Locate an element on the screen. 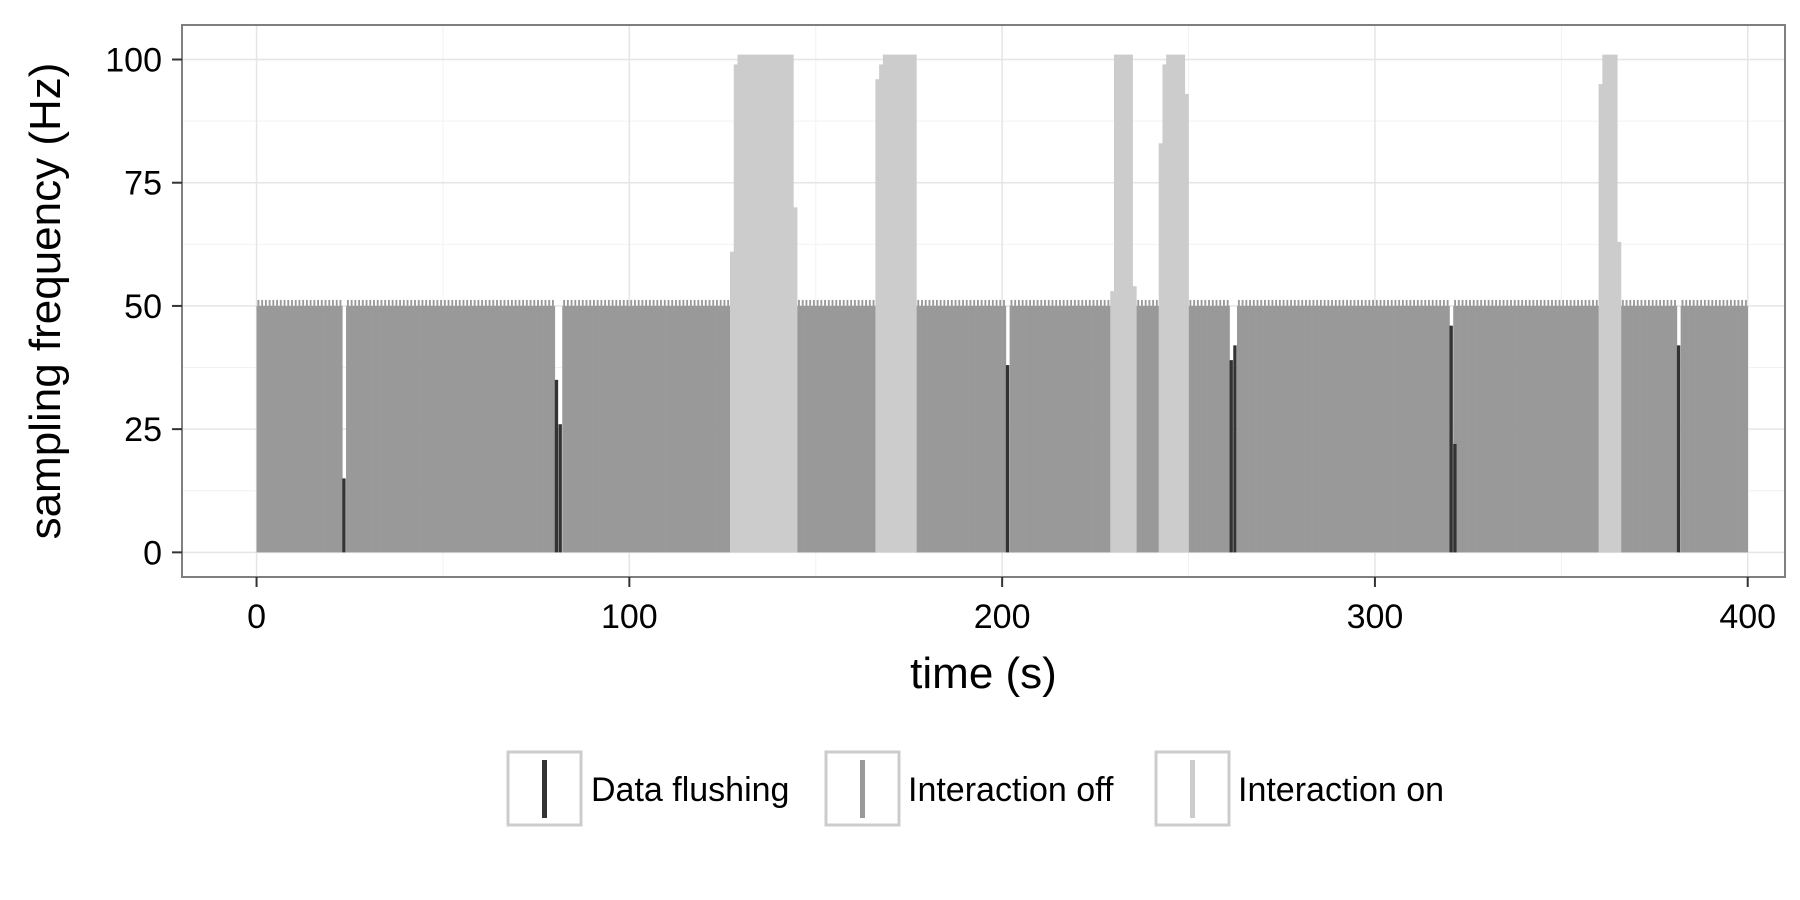 Image resolution: width=1800 pixels, height=900 pixels. legend-item: Data flushing is located at coordinates (647, 788).